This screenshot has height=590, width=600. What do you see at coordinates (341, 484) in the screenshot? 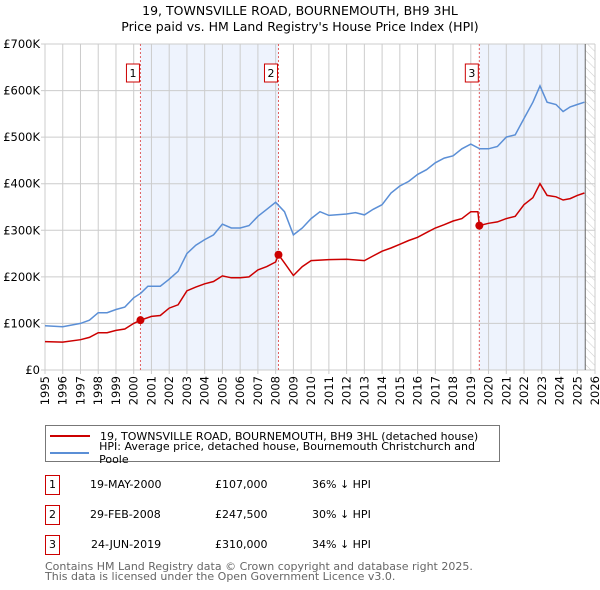
I see `transaction-hpi-diff: 36% ↓ HPI` at bounding box center [341, 484].